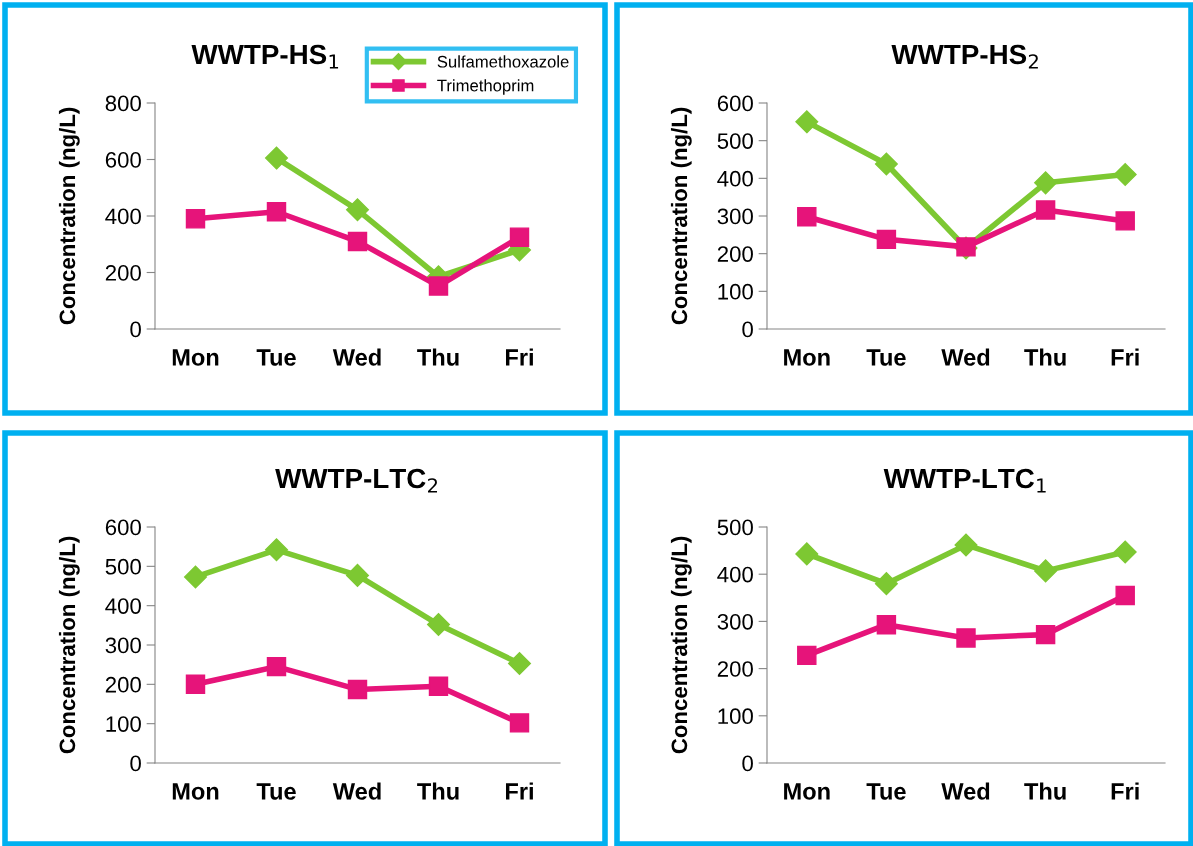 This screenshot has width=1193, height=846. Describe the element at coordinates (964, 56) in the screenshot. I see `chart-title: WWTP-HS$_{2}$` at that location.